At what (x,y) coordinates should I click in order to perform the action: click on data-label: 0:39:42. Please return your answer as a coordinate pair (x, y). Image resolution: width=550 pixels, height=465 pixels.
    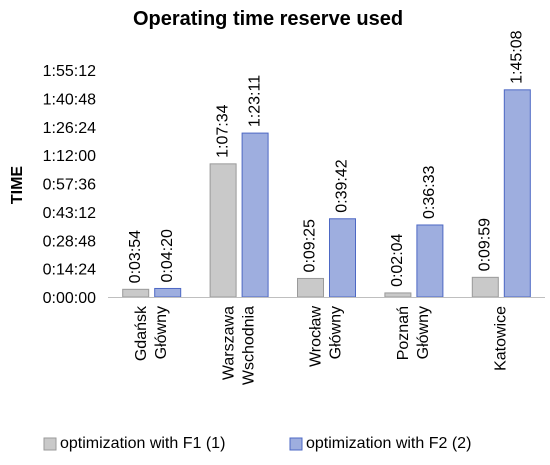
    Looking at the image, I should click on (342, 185).